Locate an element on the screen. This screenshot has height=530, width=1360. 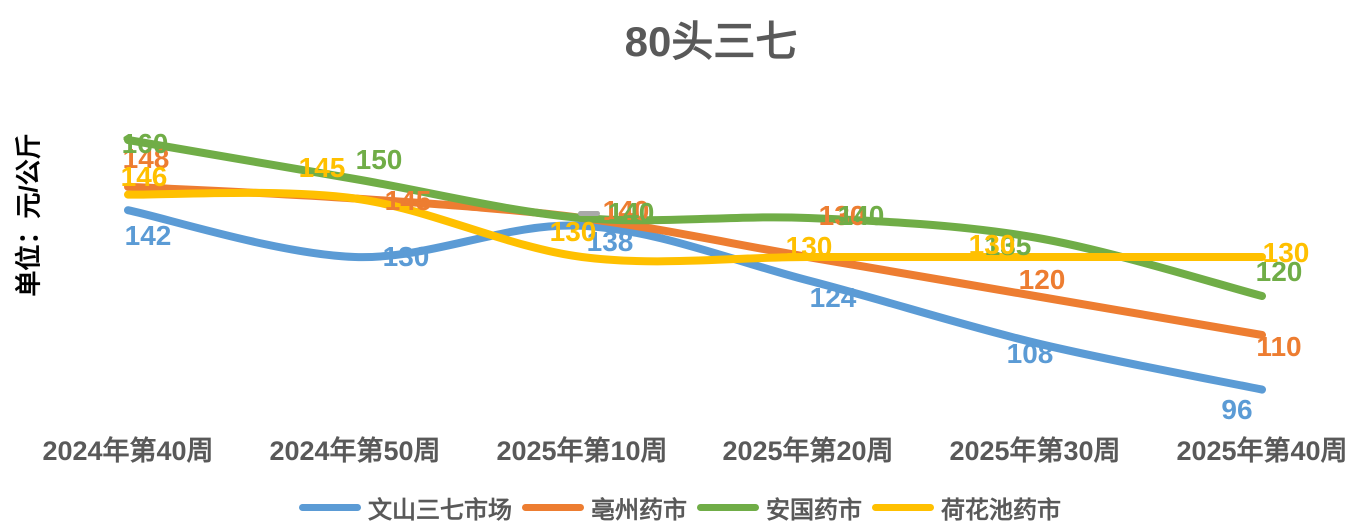
legend-item-荷花池药市: 荷花池药市 is located at coordinates (966, 507).